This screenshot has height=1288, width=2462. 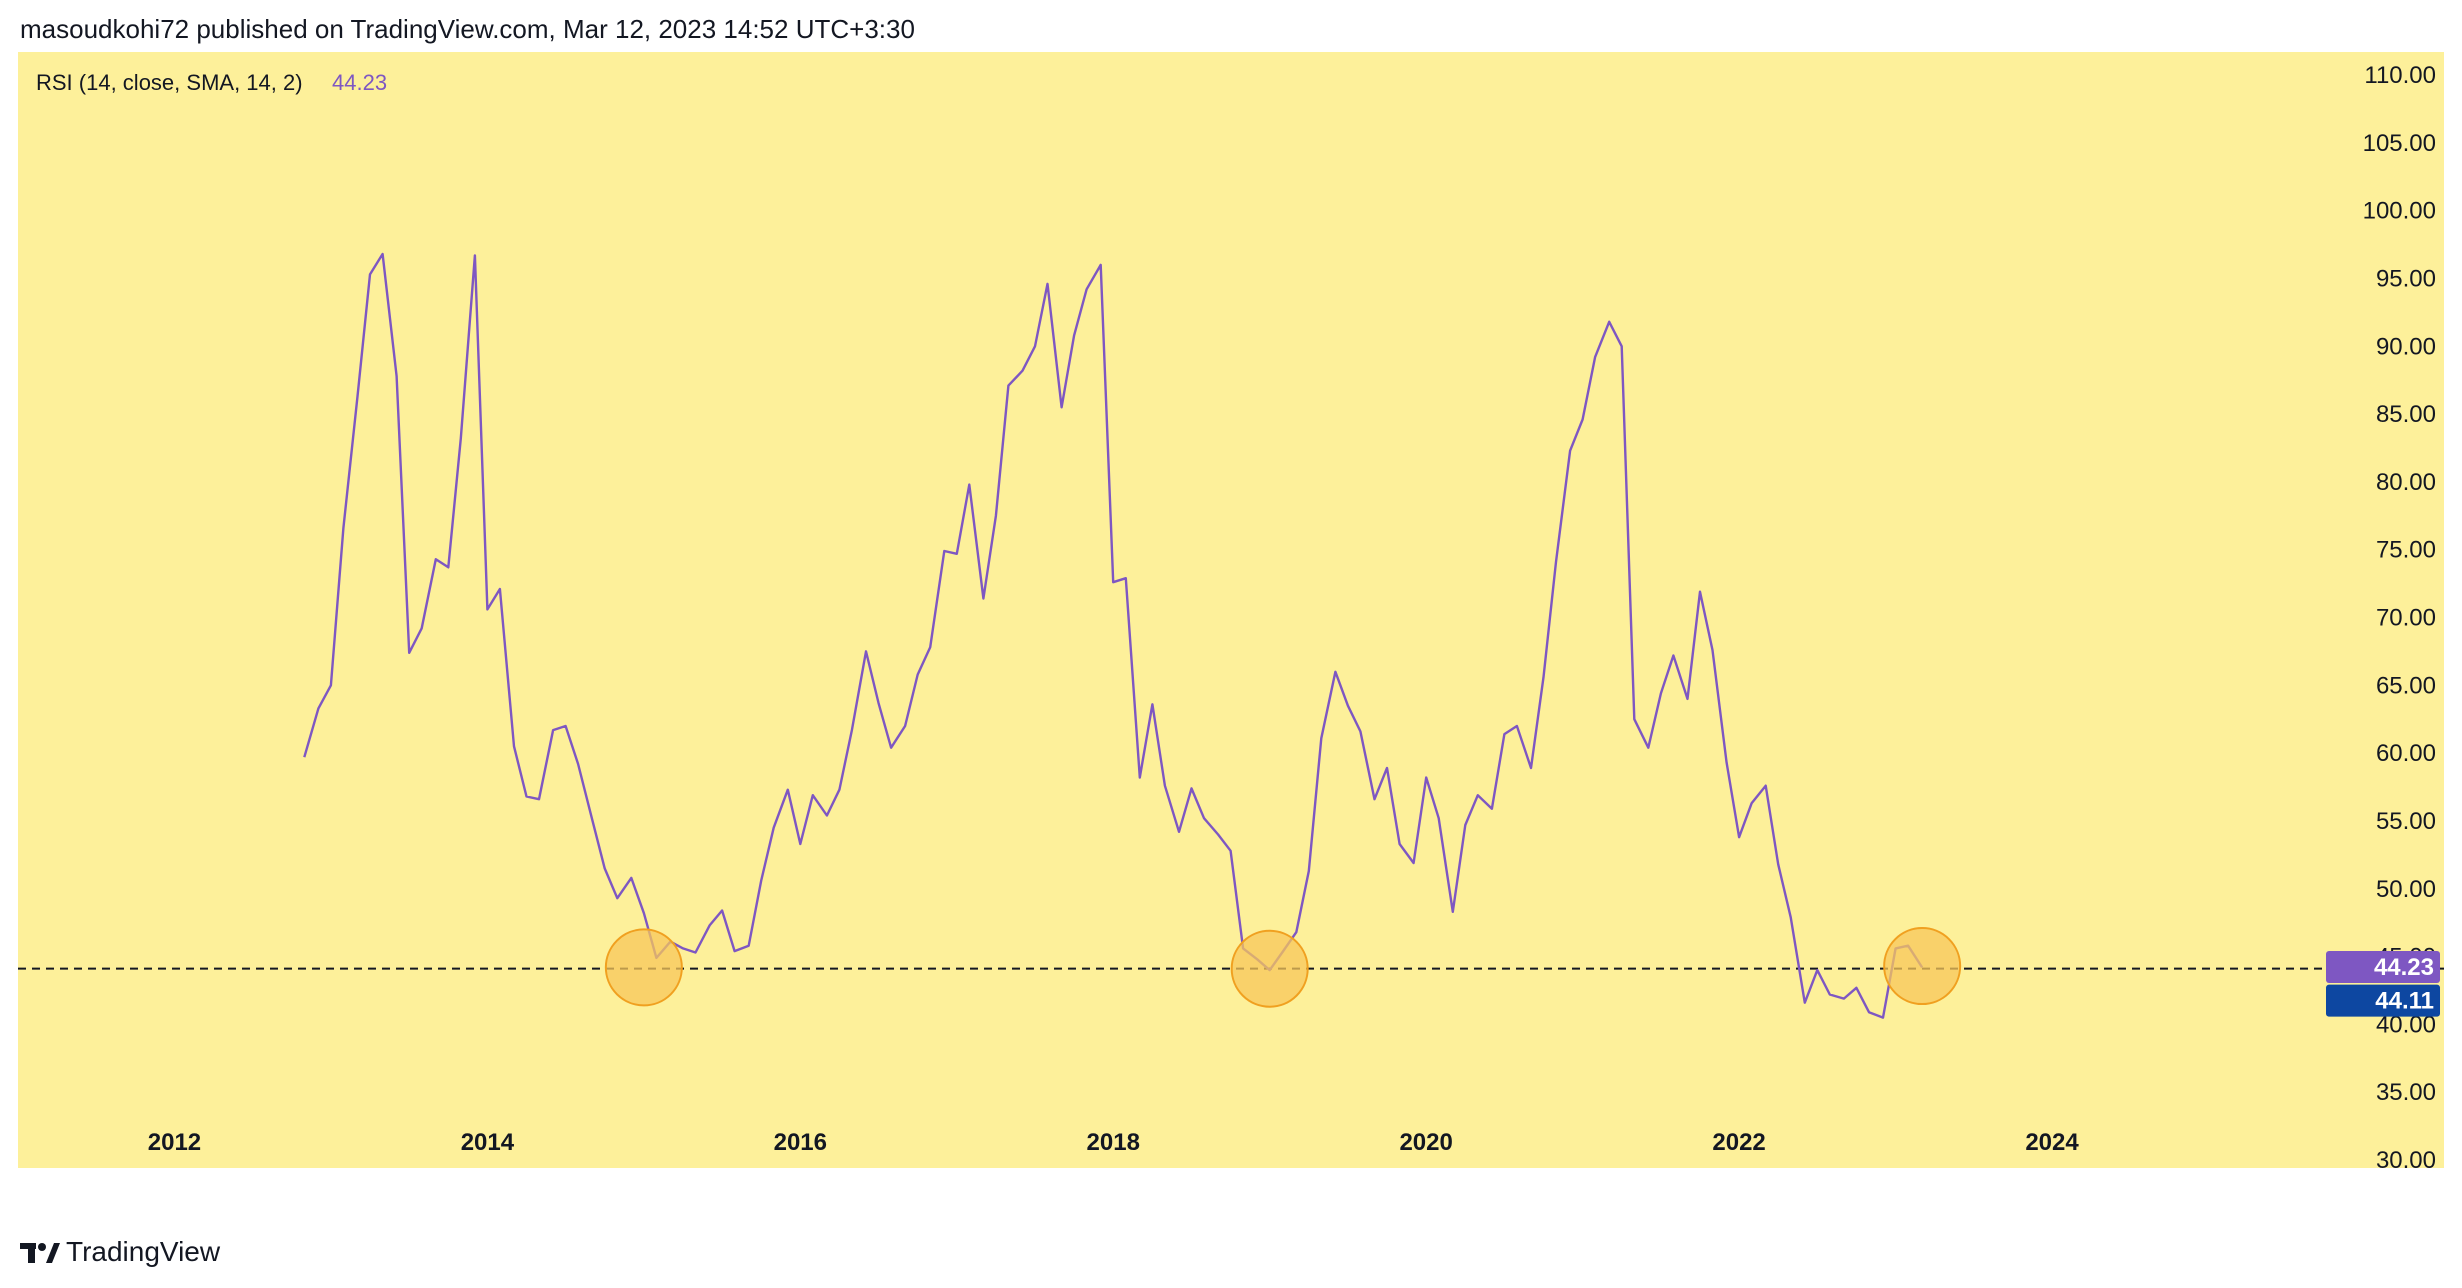 I want to click on y-tick-label: 55.00, so click(x=2406, y=821).